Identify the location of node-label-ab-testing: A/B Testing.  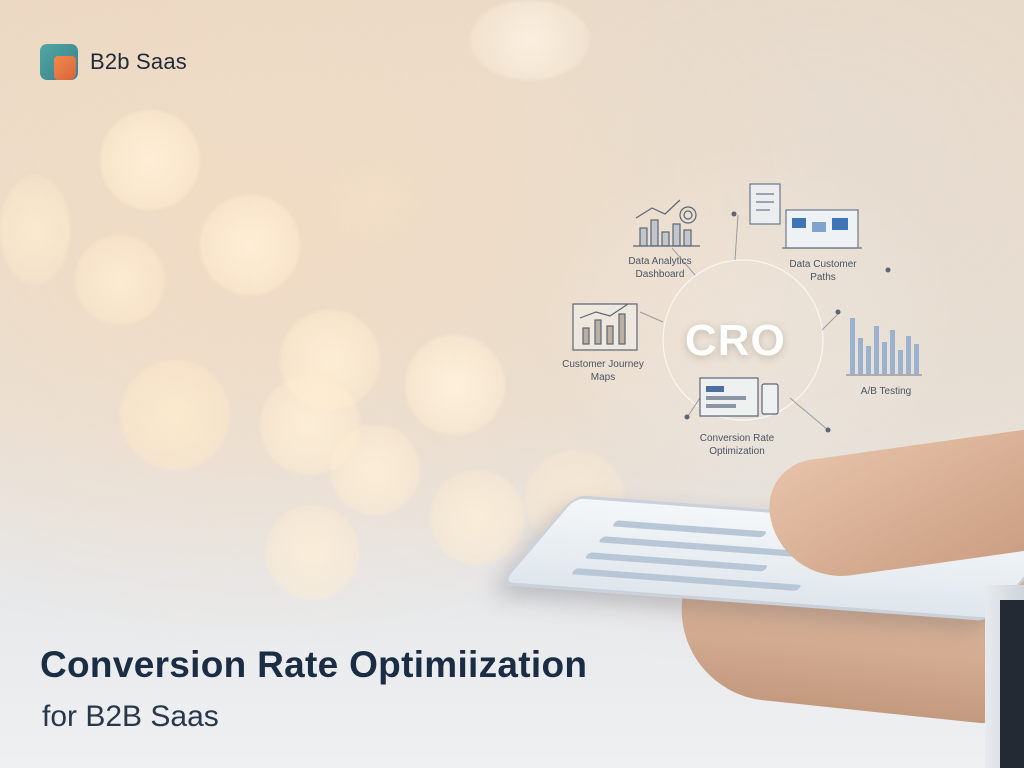
(886, 391).